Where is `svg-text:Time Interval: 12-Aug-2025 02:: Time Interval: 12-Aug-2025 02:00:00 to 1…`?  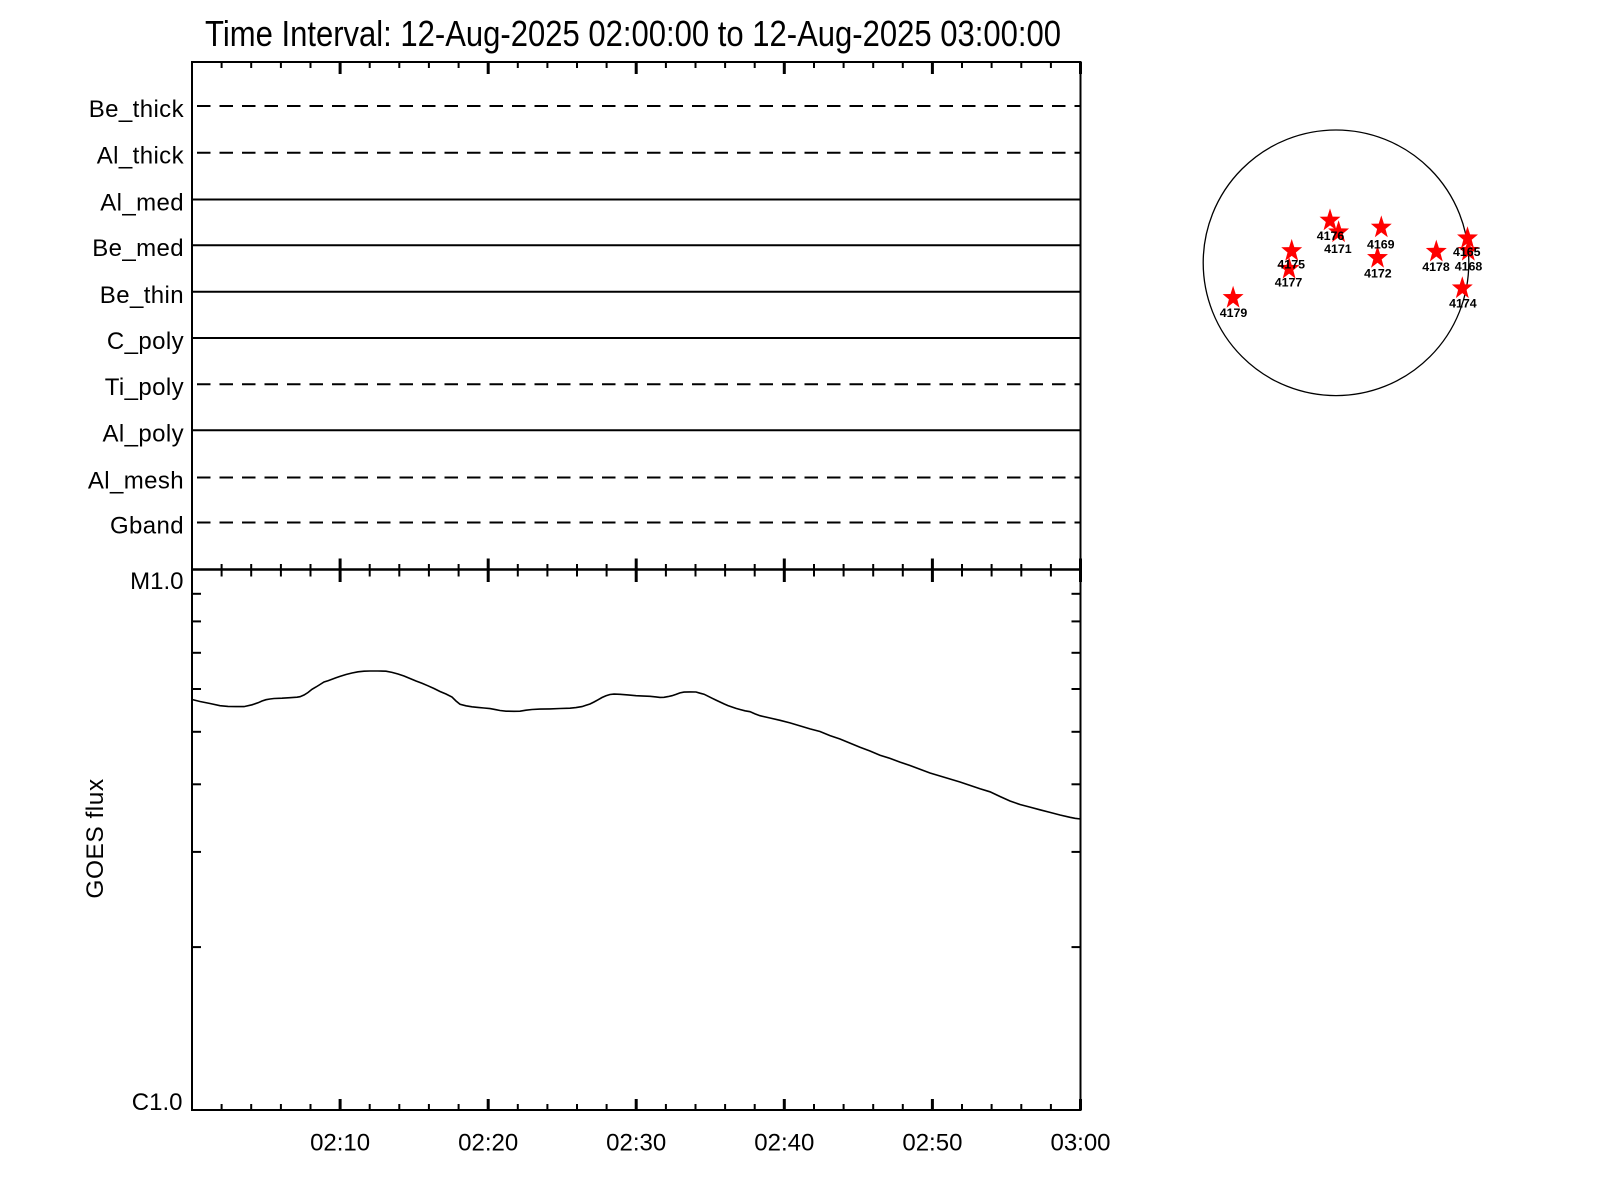
svg-text:Time Interval: 12-Aug-2025 02:: Time Interval: 12-Aug-2025 02:00:00 to 1… is located at coordinates (633, 35).